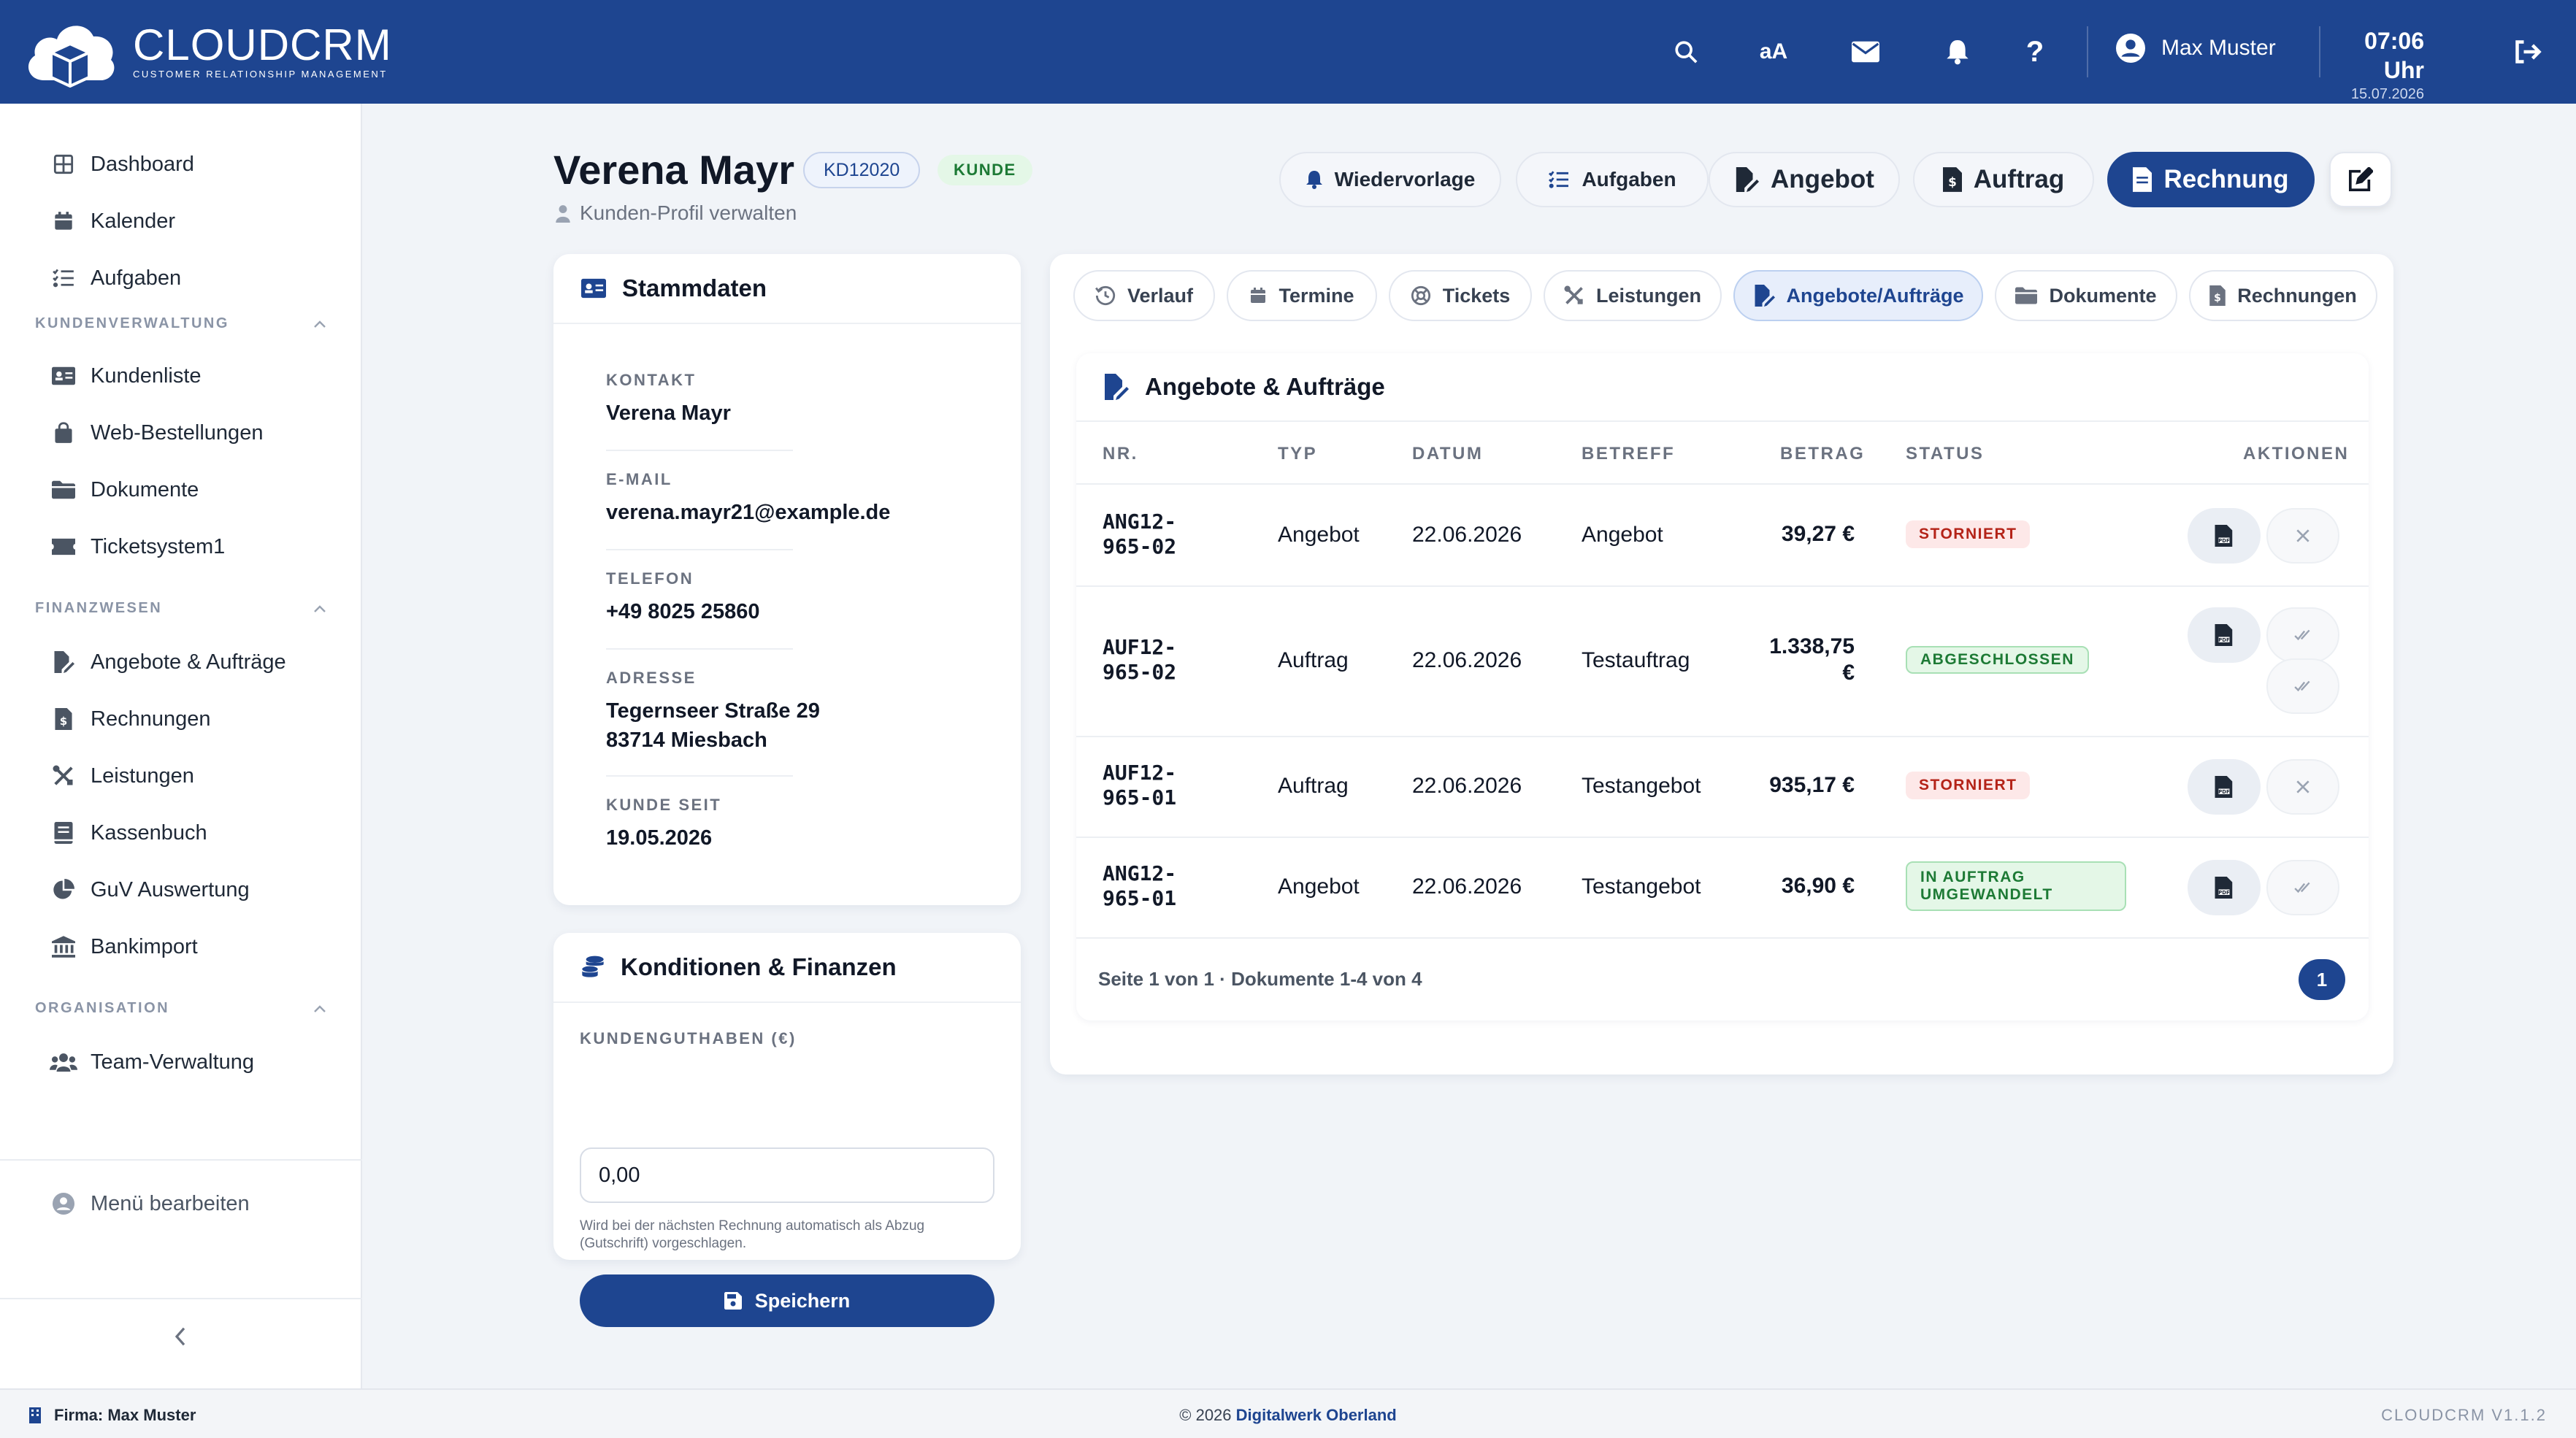  Describe the element at coordinates (2464, 1415) in the screenshot. I see `footer-version: CLOUDCRM V1.1.2` at that location.